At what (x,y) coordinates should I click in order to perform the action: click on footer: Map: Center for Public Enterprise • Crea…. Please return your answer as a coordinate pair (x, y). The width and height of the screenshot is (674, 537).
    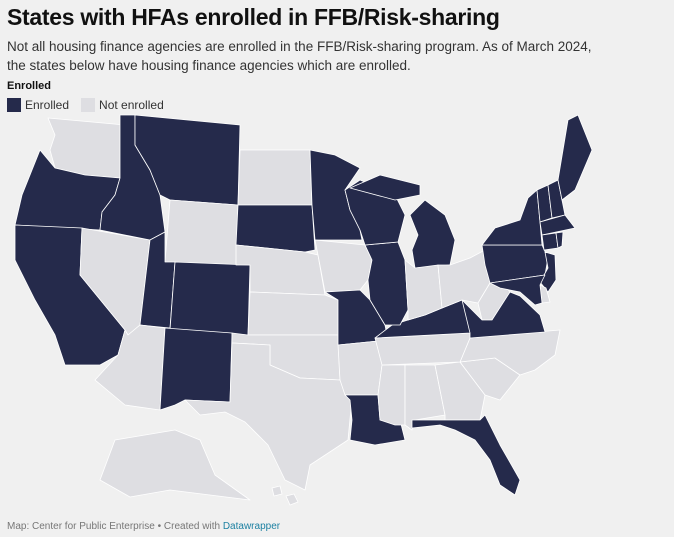
    Looking at the image, I should click on (143, 526).